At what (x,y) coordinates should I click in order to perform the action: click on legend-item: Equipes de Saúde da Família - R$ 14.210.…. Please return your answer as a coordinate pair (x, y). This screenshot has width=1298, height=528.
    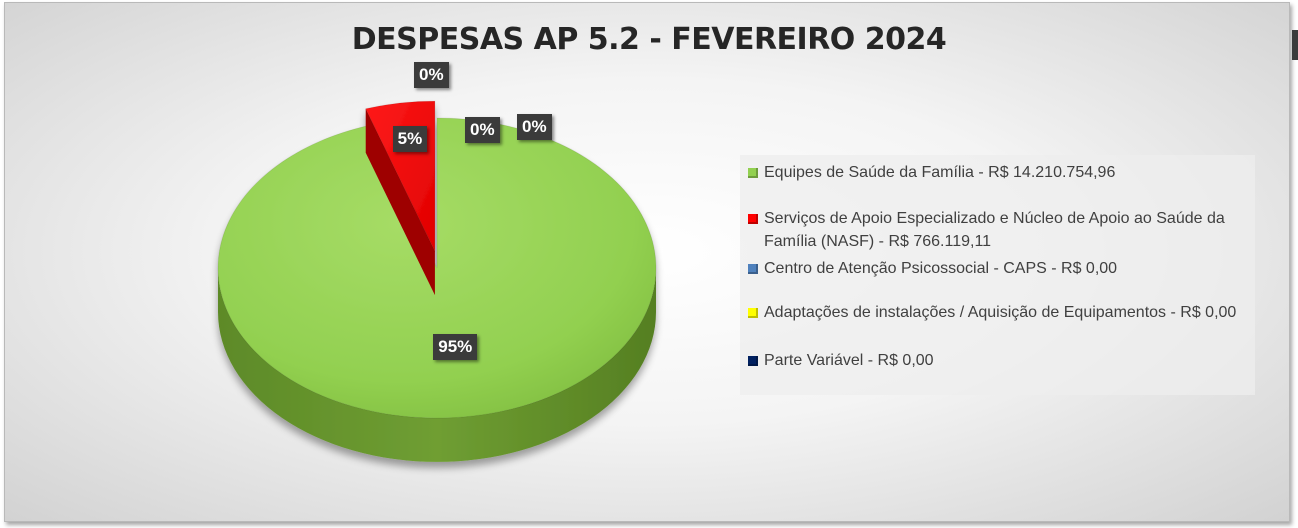
    Looking at the image, I should click on (998, 172).